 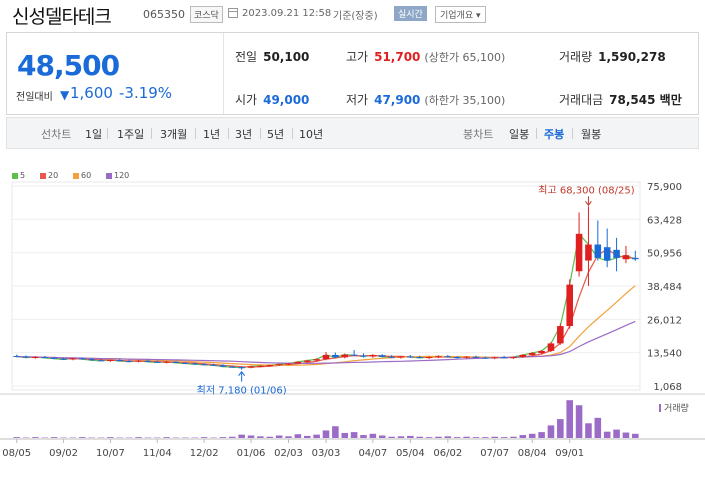 What do you see at coordinates (288, 453) in the screenshot?
I see `x-tick-label: 02/03` at bounding box center [288, 453].